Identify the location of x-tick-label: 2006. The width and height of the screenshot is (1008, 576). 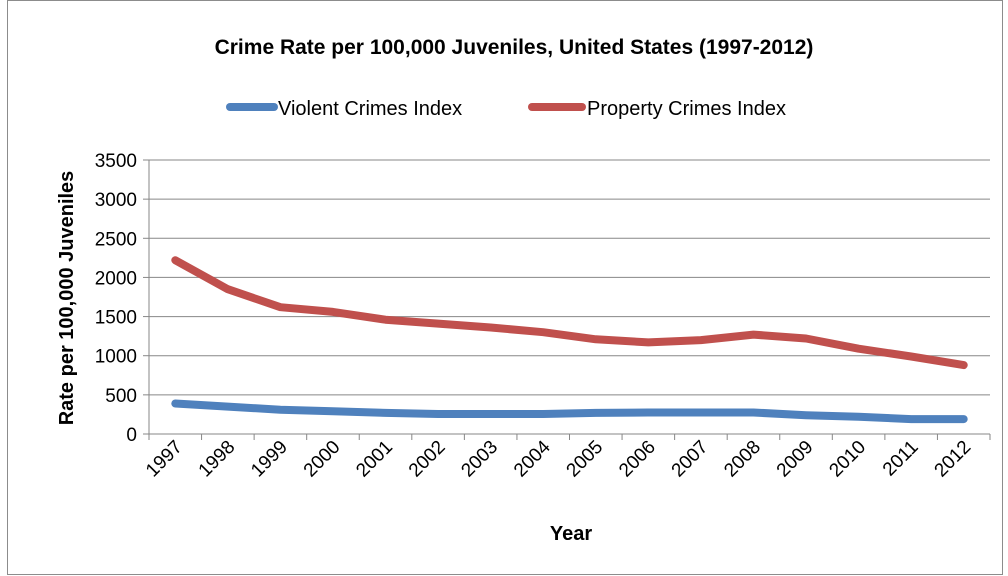
(637, 459).